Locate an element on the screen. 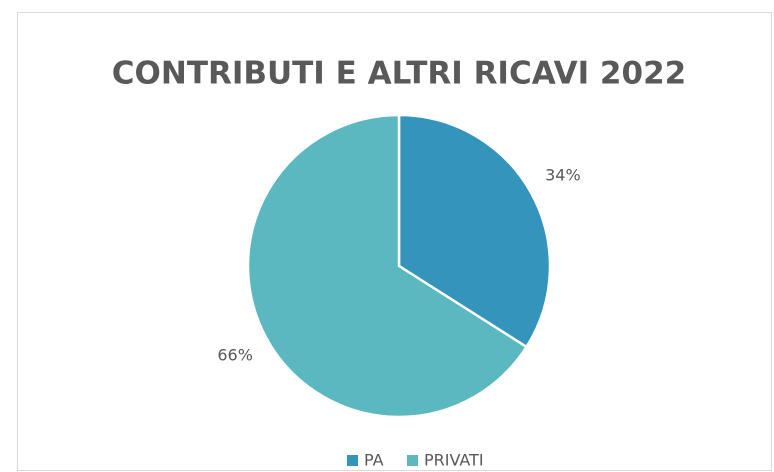 The height and width of the screenshot is (472, 774). legend-label: PRIVATI is located at coordinates (454, 460).